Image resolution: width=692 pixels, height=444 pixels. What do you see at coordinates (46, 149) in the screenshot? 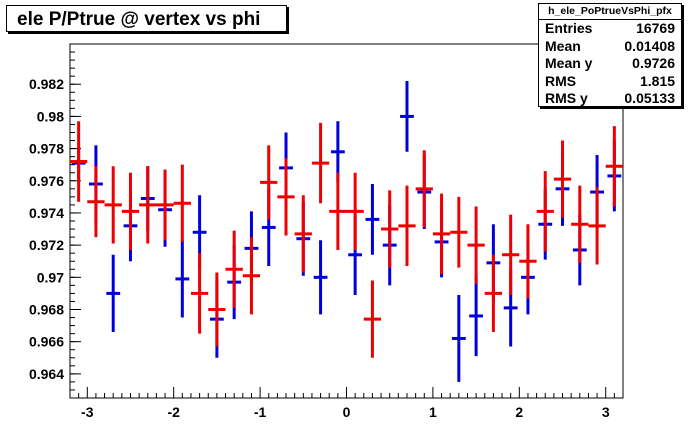
I see `y-tick-label: 0.978` at bounding box center [46, 149].